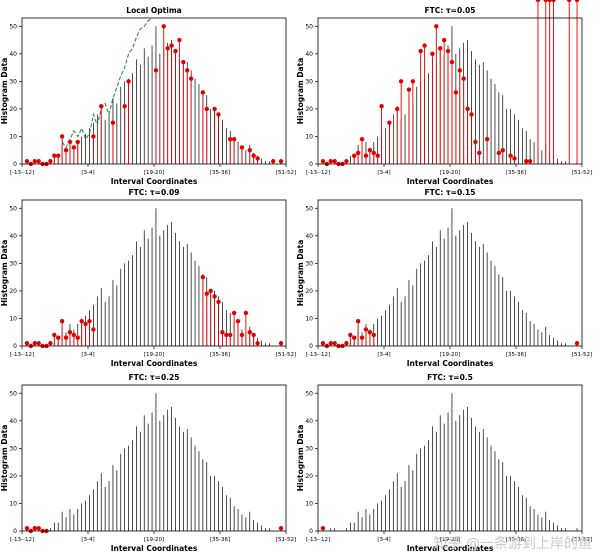  Describe the element at coordinates (153, 10) in the screenshot. I see `chart-title: Local Optima` at that location.